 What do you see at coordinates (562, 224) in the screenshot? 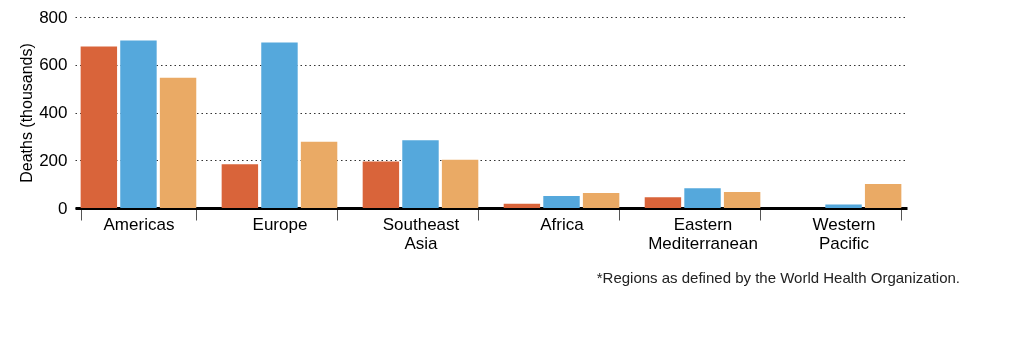
I see `x-tick-label: Africa` at bounding box center [562, 224].